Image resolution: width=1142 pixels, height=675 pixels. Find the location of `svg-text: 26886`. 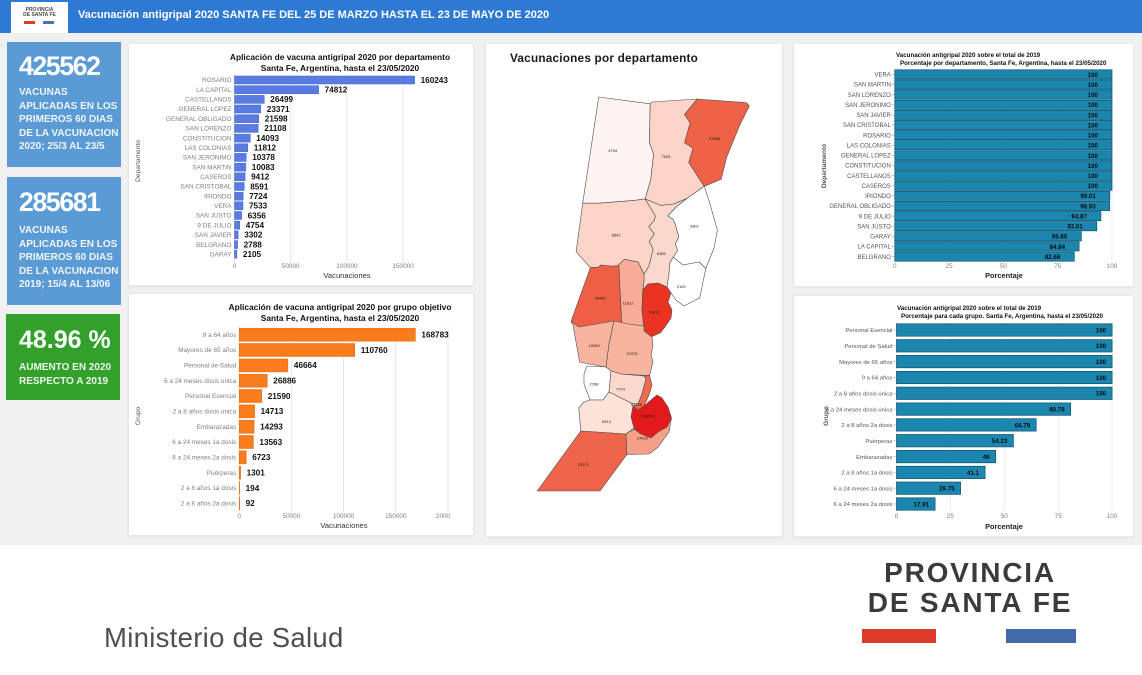

svg-text: 26886 is located at coordinates (284, 381).